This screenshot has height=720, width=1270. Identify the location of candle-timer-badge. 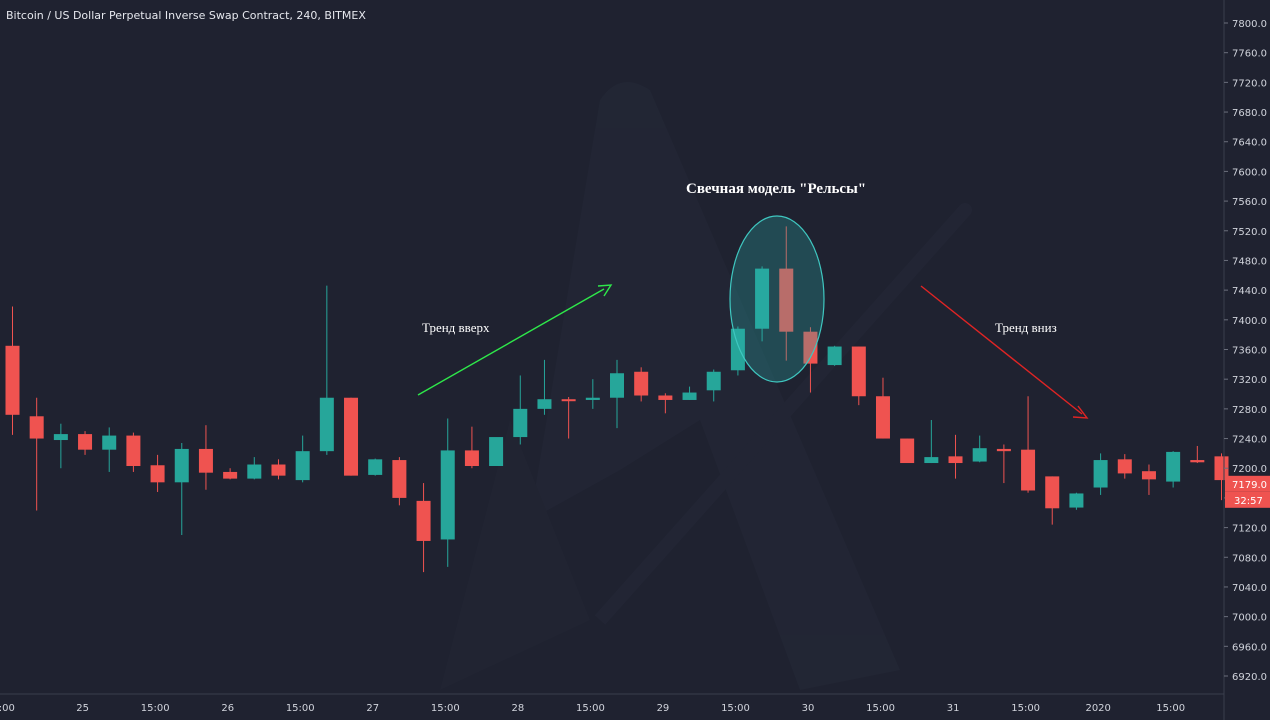
(1247, 499).